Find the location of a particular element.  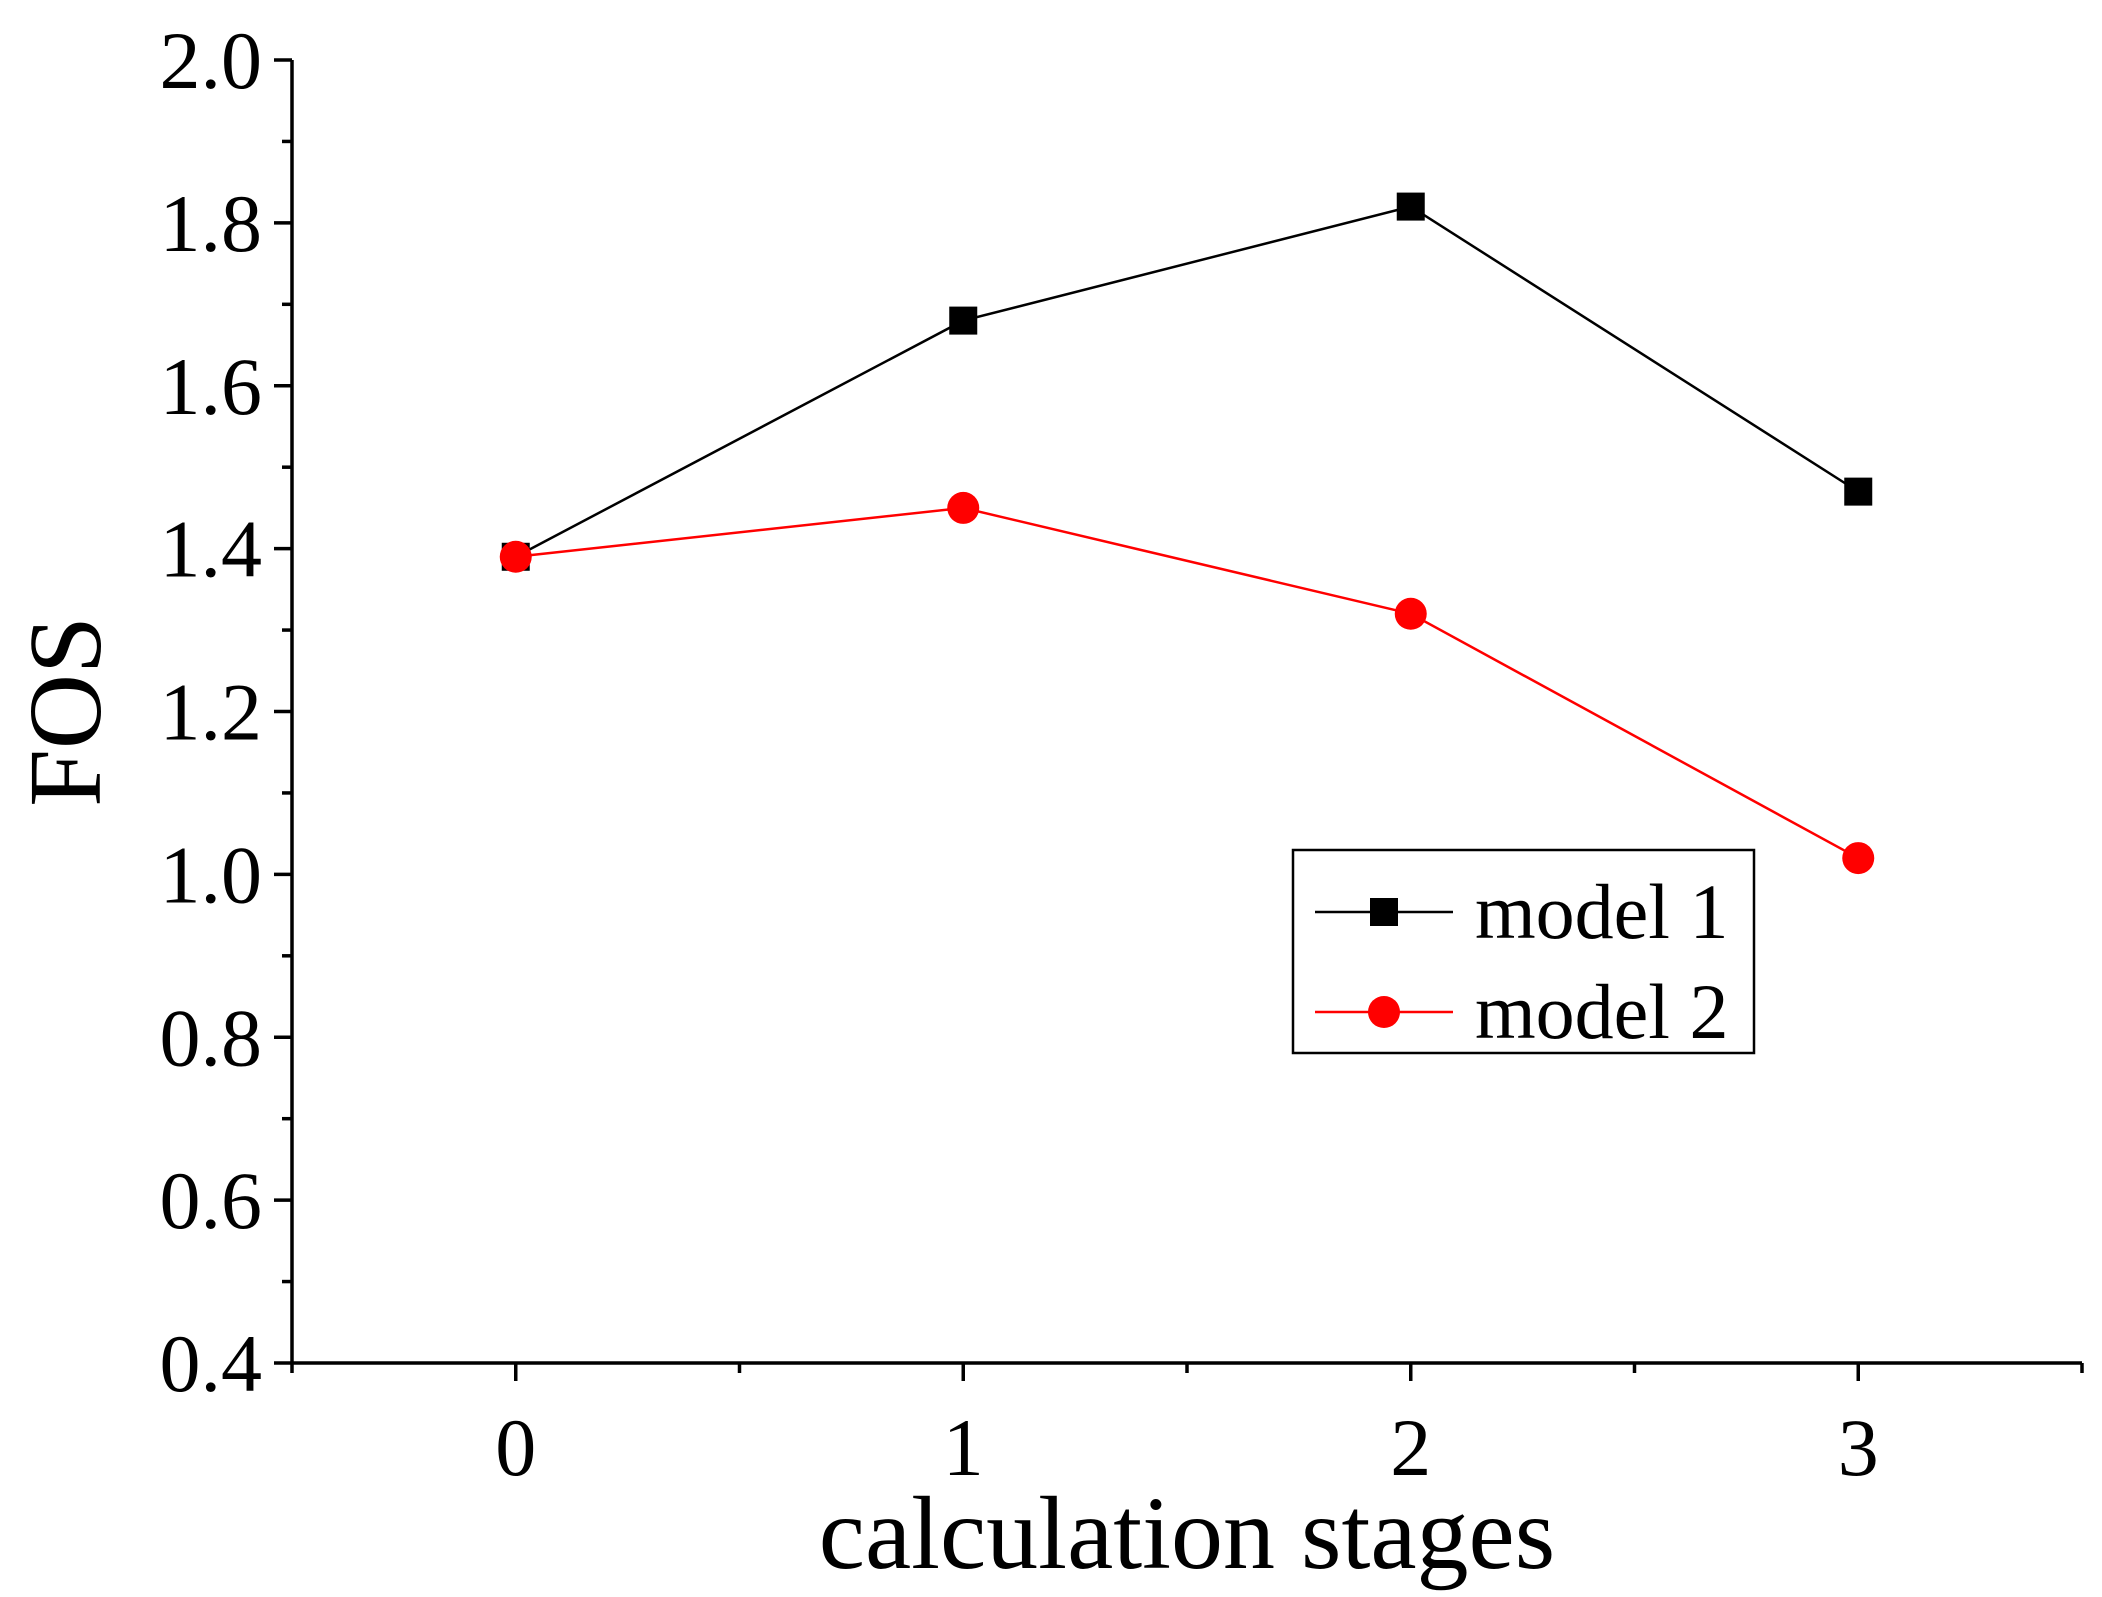

y-tick-label: 0.8 is located at coordinates (211, 1037).